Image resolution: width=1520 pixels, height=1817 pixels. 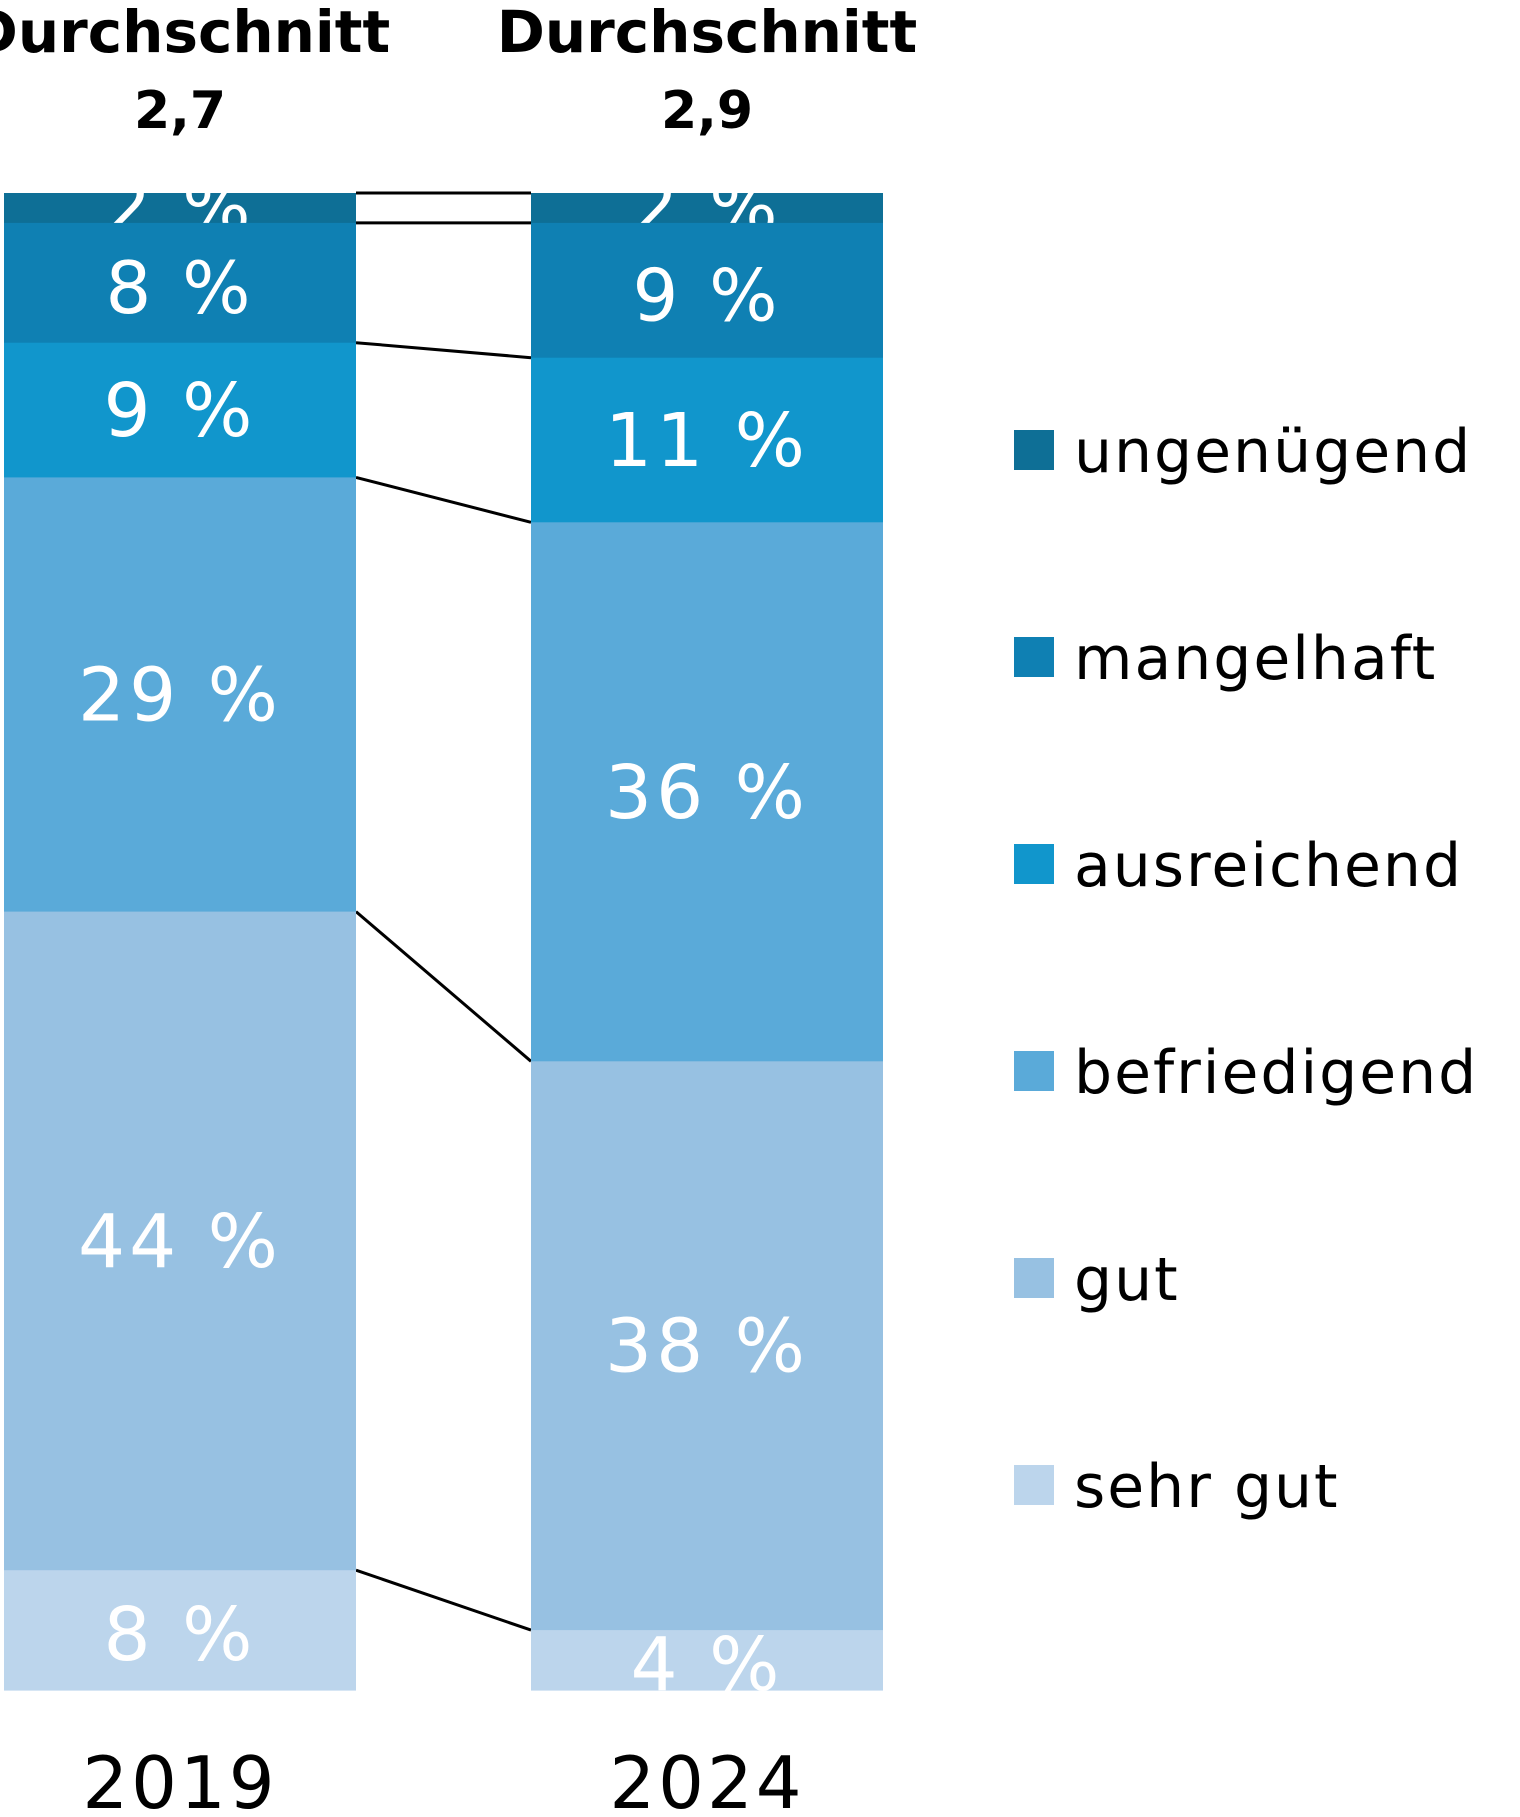 I want to click on category-label-2024: 2024, so click(x=706, y=1779).